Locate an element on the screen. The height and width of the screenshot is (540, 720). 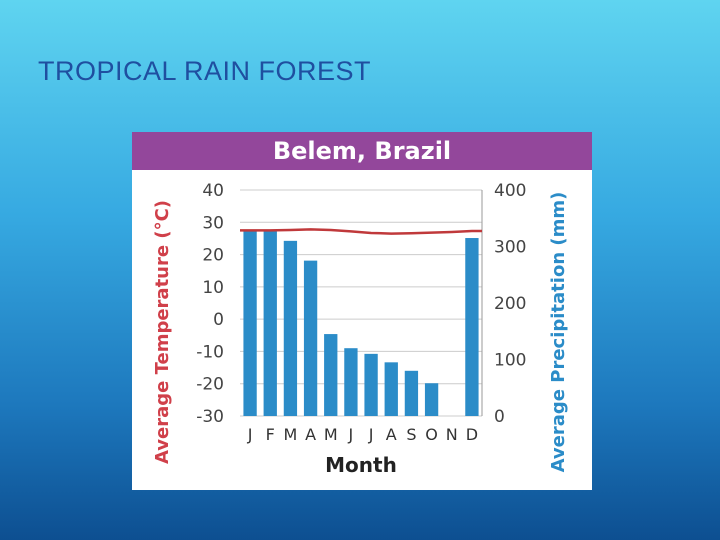
y-left-tick-label: 30 is located at coordinates (213, 223).